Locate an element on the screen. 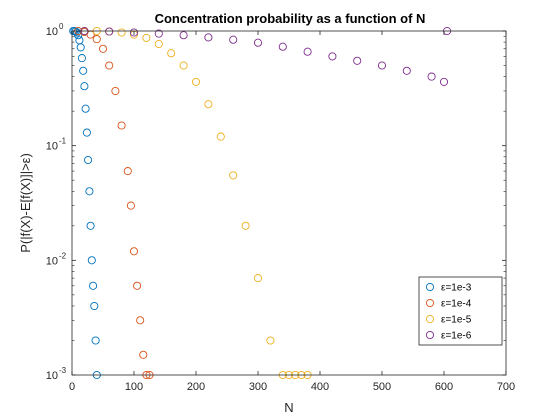  legend-label: ε=1e-4 is located at coordinates (456, 304).